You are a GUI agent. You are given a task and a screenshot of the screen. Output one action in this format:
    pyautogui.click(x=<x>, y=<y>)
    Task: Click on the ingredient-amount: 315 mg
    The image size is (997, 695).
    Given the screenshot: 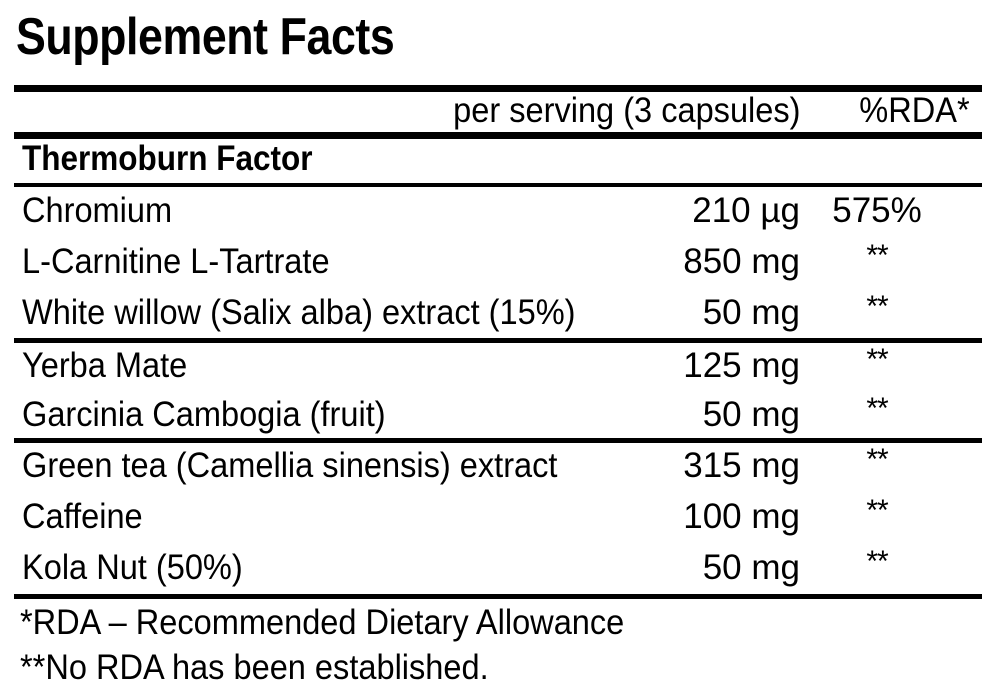 What is the action you would take?
    pyautogui.click(x=741, y=465)
    